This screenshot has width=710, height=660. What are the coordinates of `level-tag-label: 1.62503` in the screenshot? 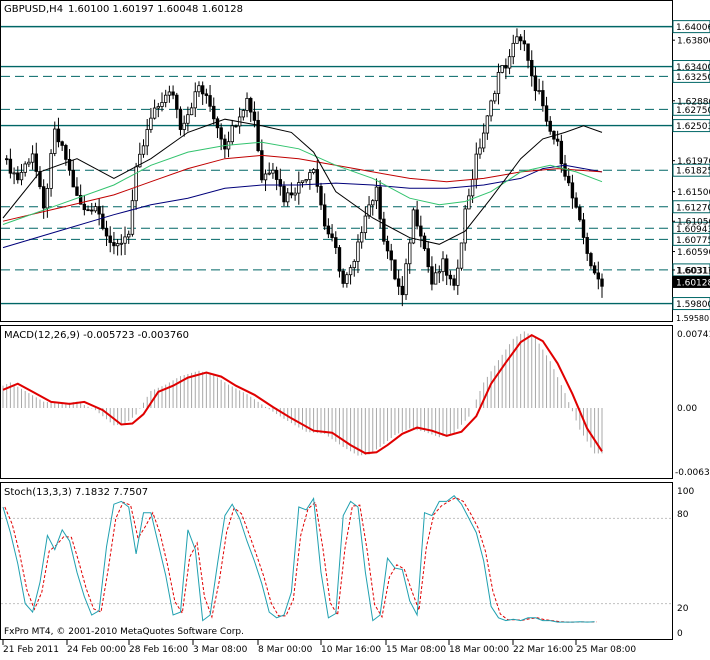 It's located at (693, 127).